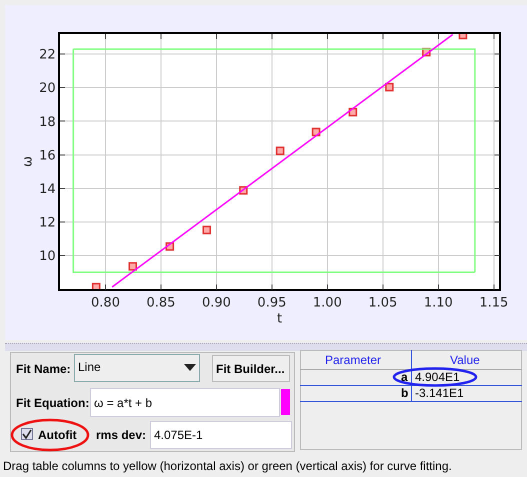 This screenshot has height=477, width=527. Describe the element at coordinates (47, 55) in the screenshot. I see `y-tick-label: 22` at that location.